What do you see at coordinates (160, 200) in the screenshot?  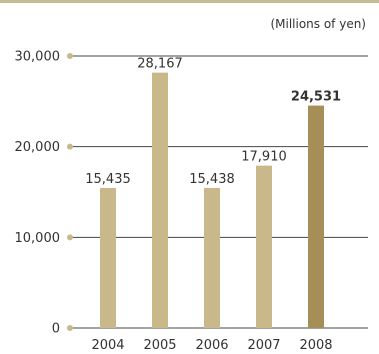 I see `bar-2005` at bounding box center [160, 200].